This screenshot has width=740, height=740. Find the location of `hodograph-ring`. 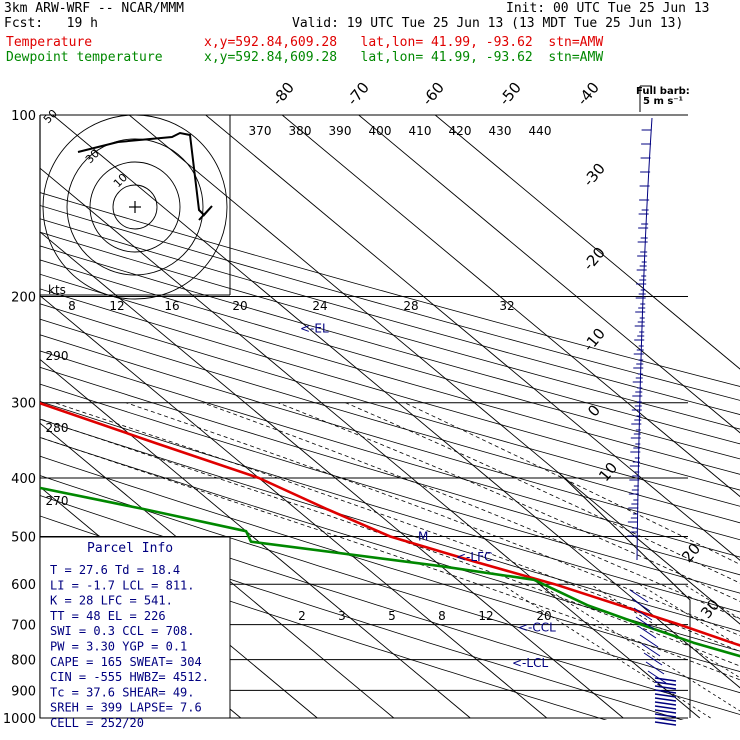

hodograph-ring is located at coordinates (135, 207).